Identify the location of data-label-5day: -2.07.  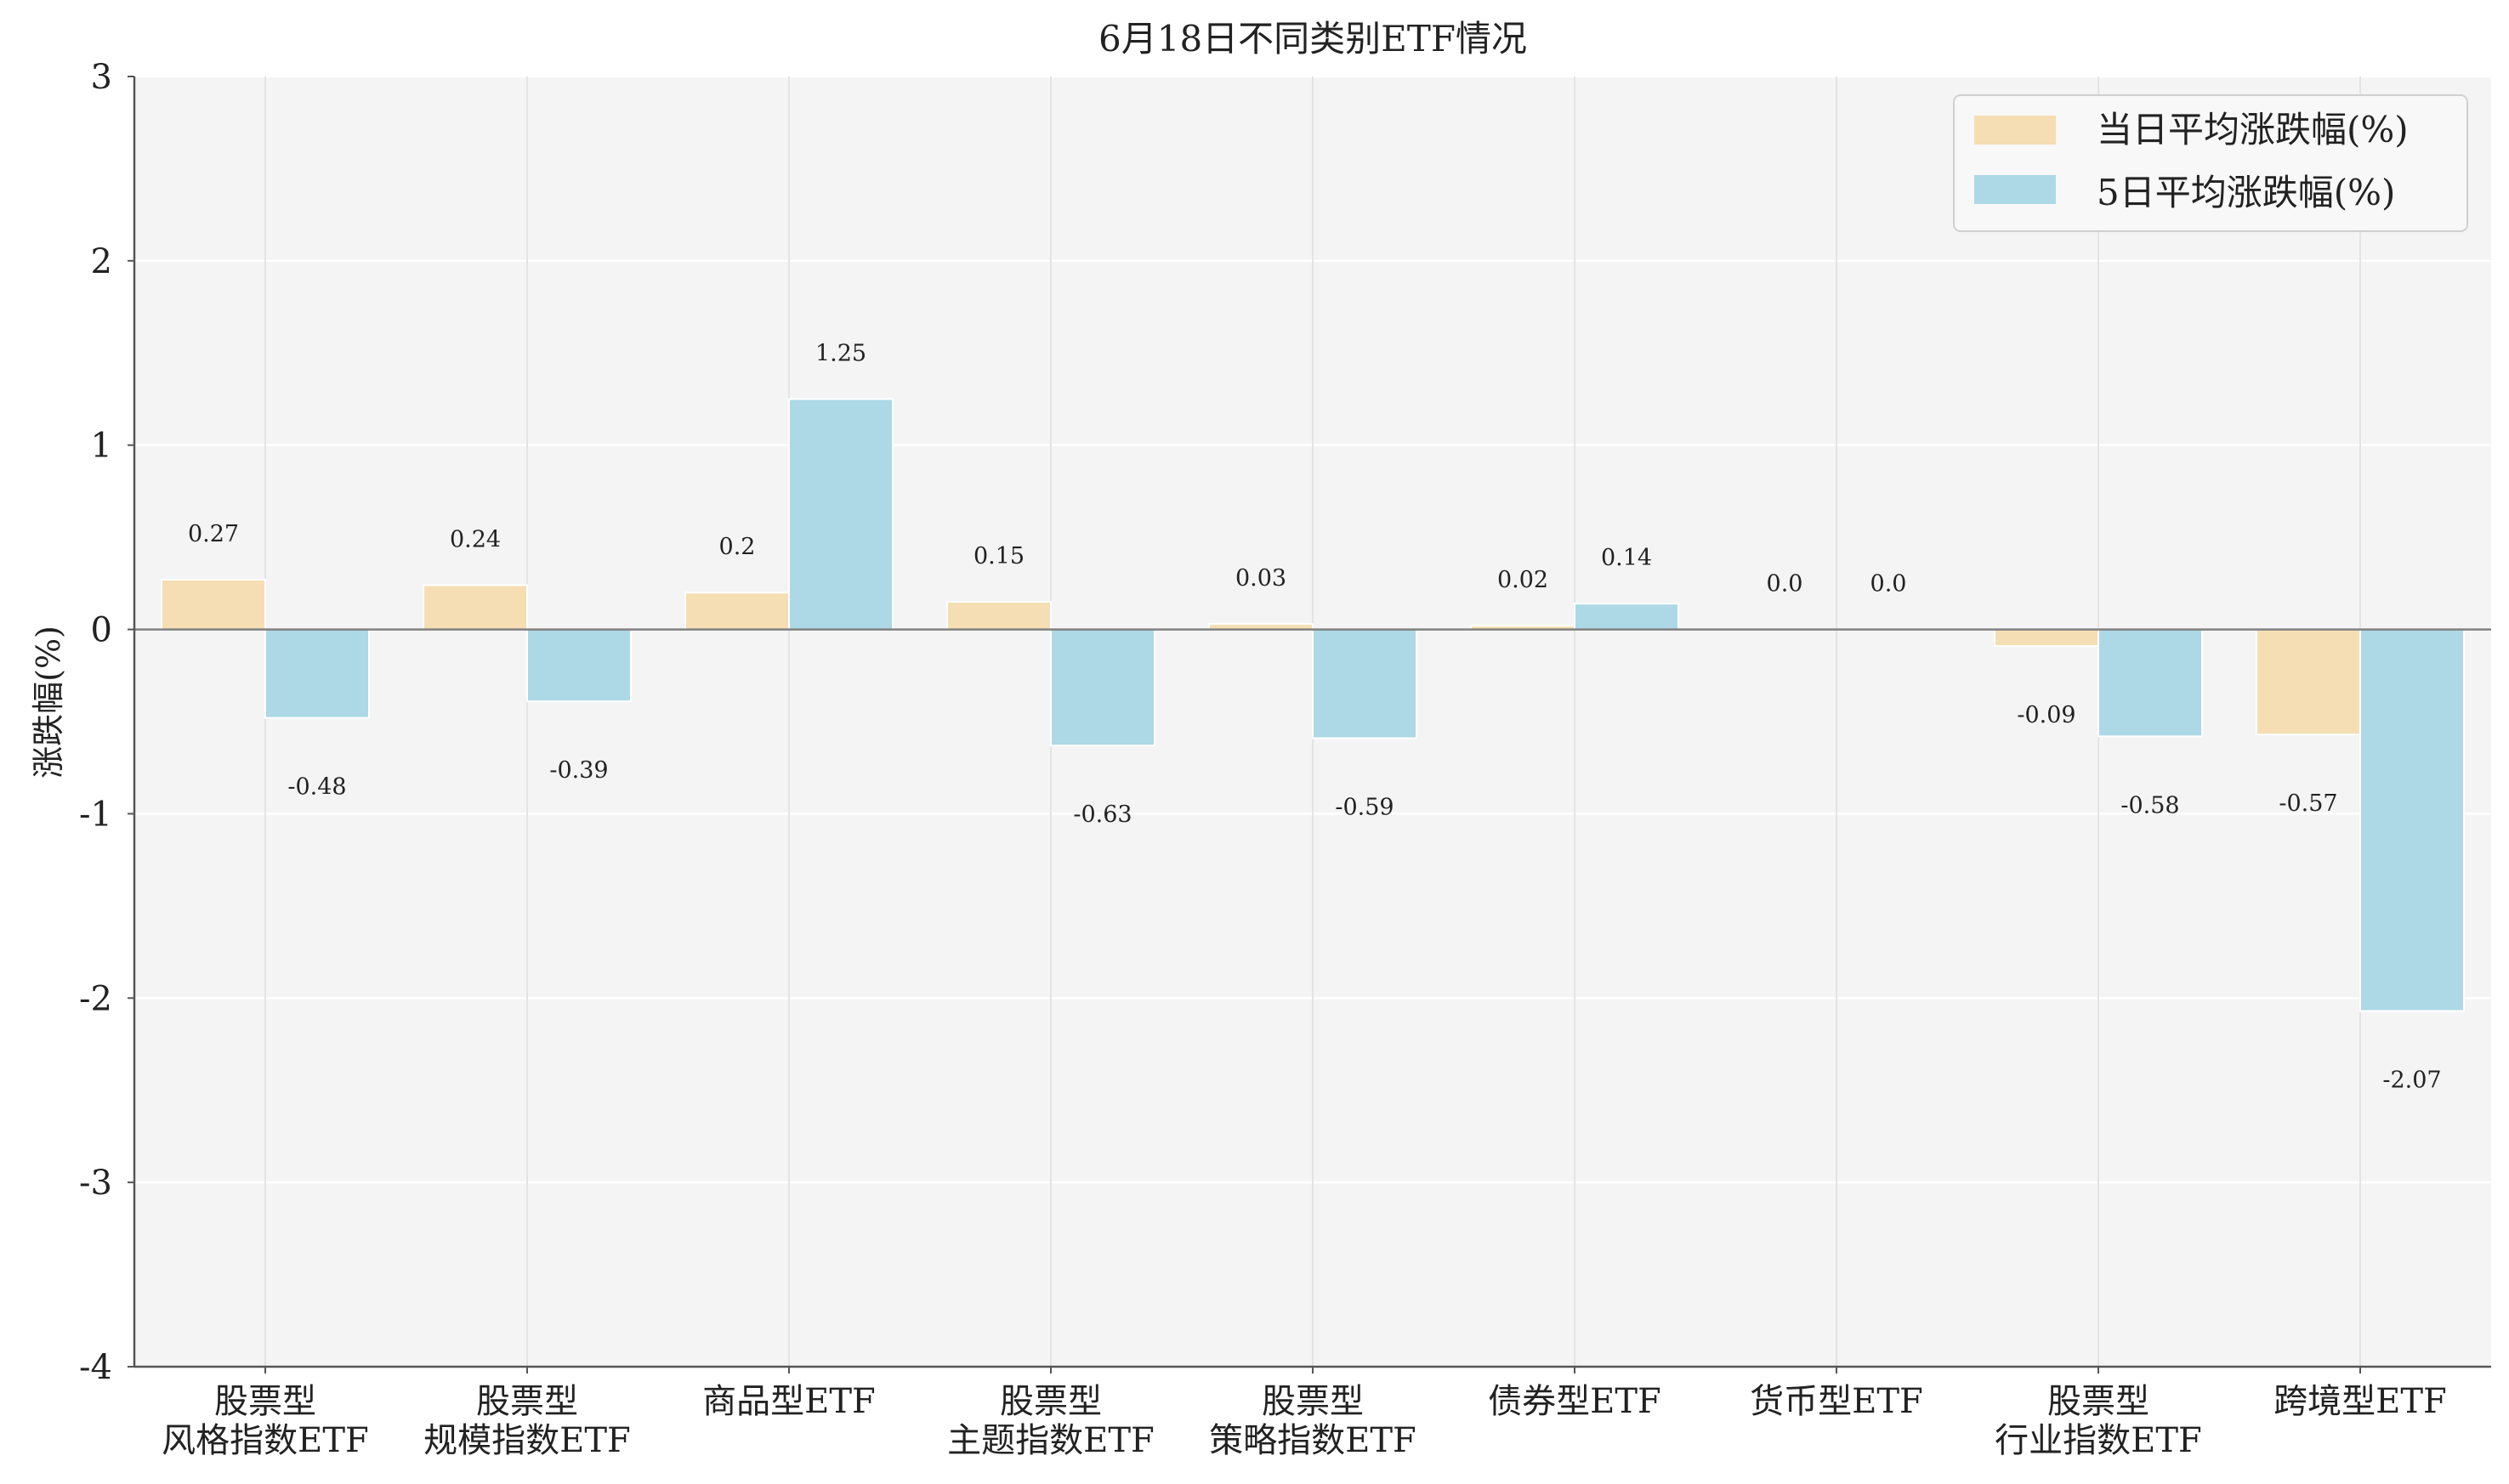
(2411, 1080).